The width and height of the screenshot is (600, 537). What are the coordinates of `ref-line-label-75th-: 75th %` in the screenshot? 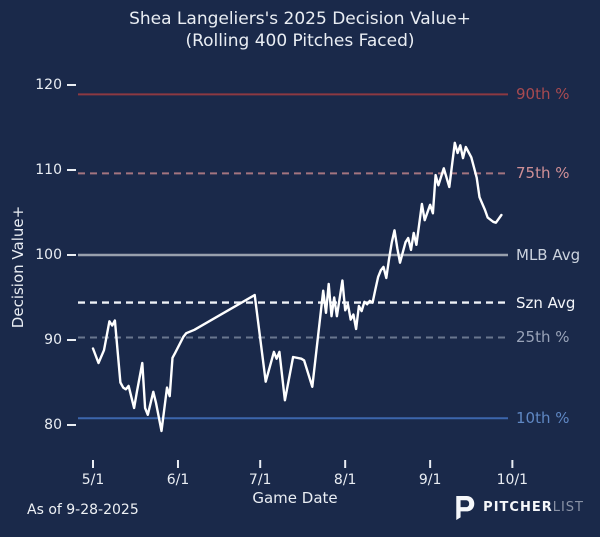 It's located at (543, 173).